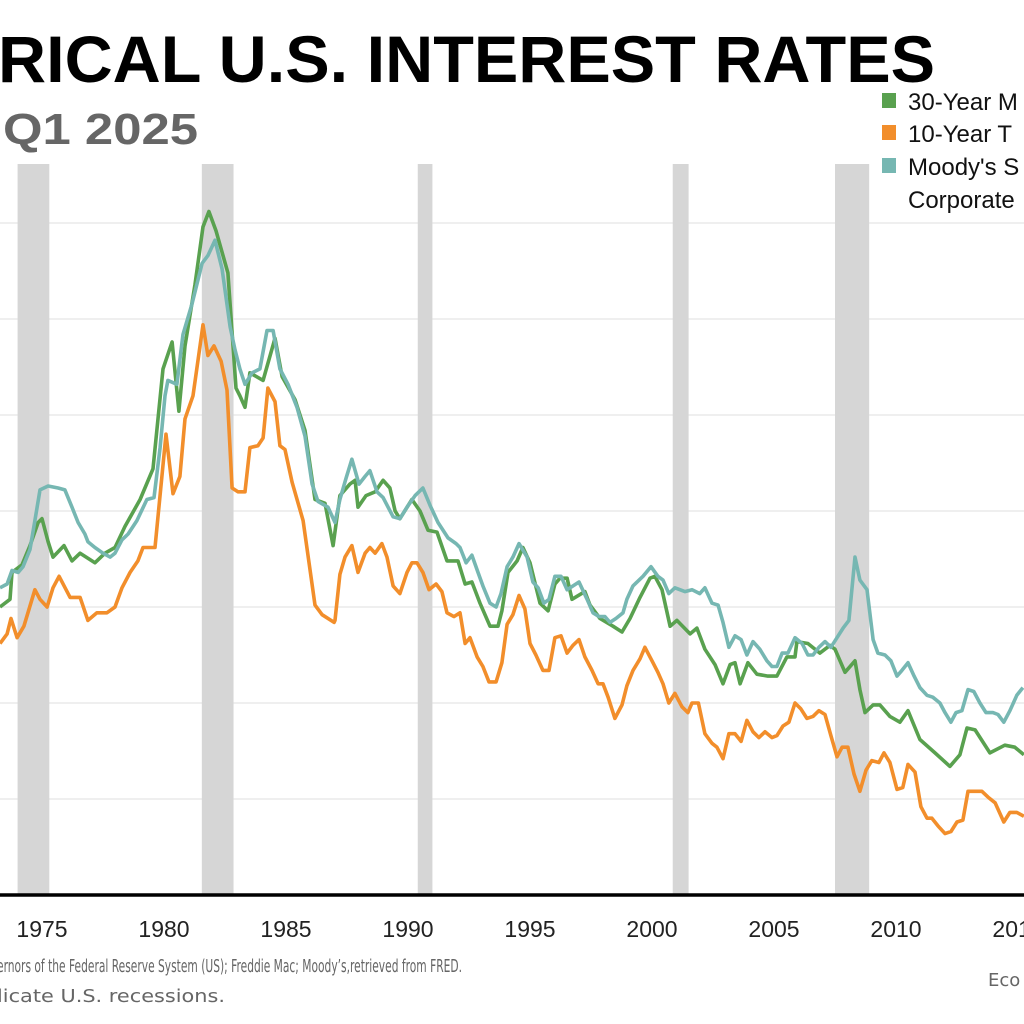 The image size is (1024, 1024). Describe the element at coordinates (889, 132) in the screenshot. I see `legend-swatch-treasury` at that location.